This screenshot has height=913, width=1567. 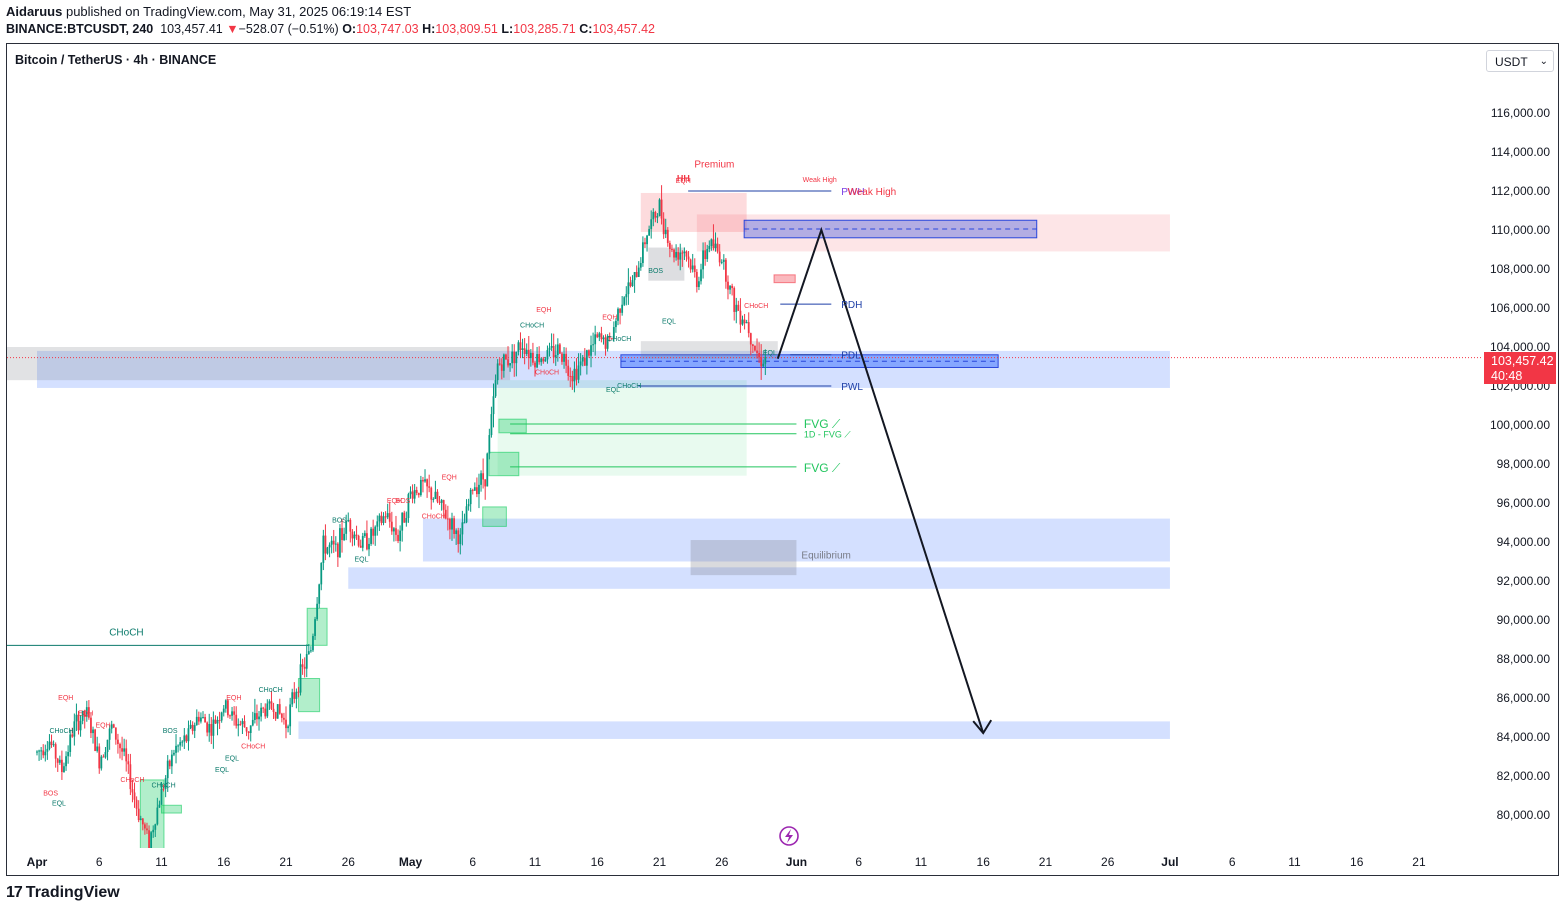 I want to click on author: Aidaruus, so click(x=34, y=11).